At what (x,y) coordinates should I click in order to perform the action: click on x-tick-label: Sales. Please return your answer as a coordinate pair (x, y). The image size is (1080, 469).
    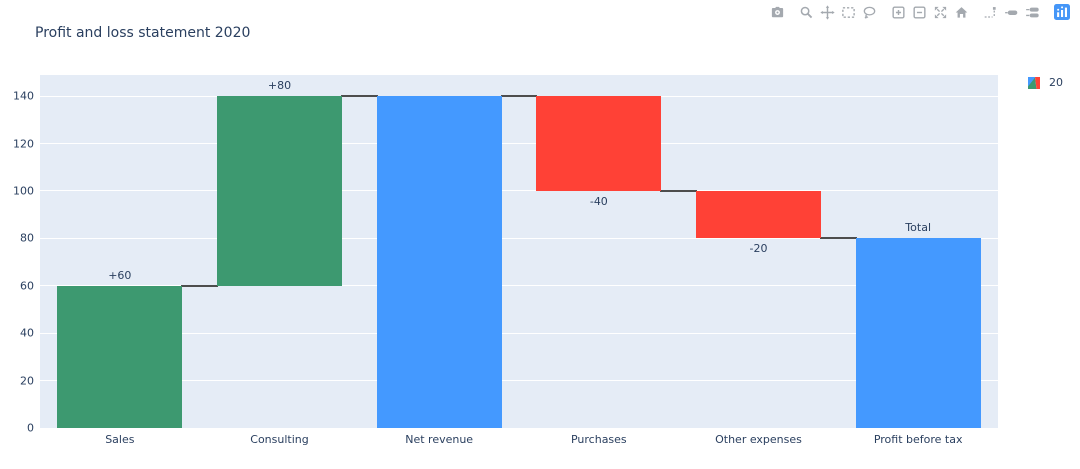
    Looking at the image, I should click on (120, 439).